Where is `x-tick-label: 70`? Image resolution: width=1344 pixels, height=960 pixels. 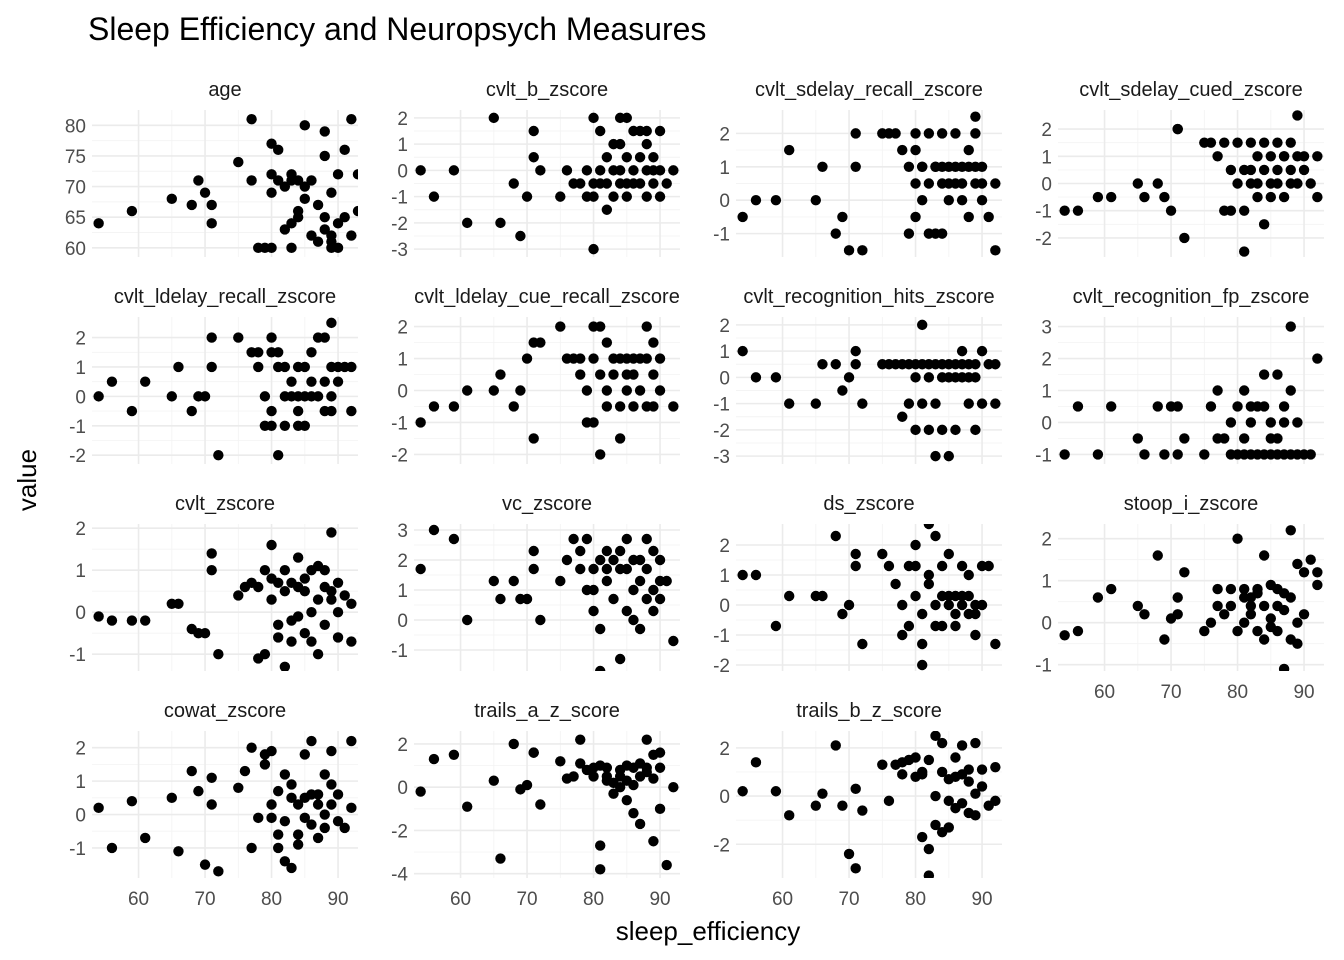 x-tick-label: 70 is located at coordinates (848, 899).